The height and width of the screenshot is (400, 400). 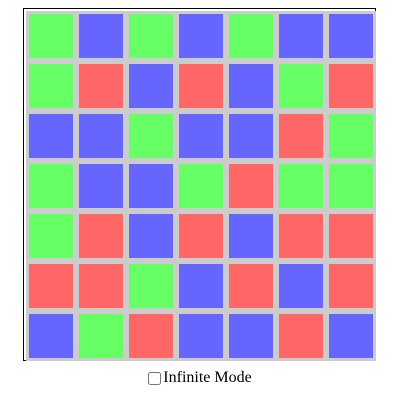 I want to click on infinite-mode-checkbox, so click(x=155, y=378).